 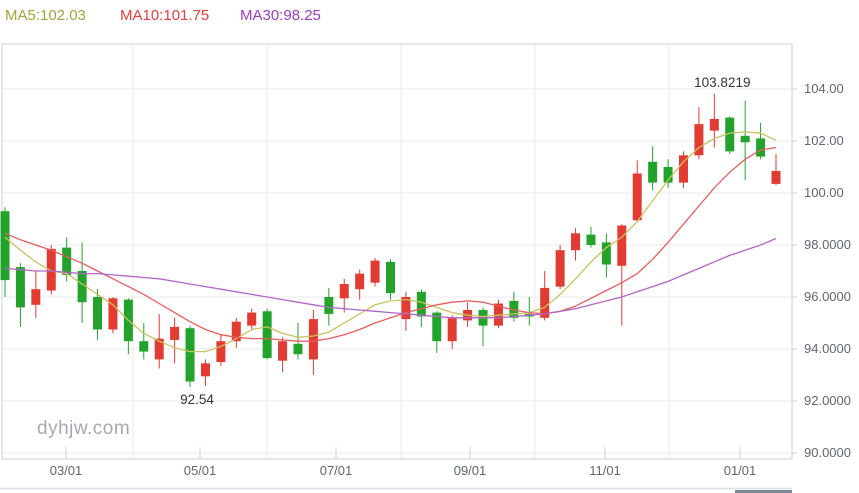 What do you see at coordinates (827, 296) in the screenshot?
I see `y-axis-label: 96.0000` at bounding box center [827, 296].